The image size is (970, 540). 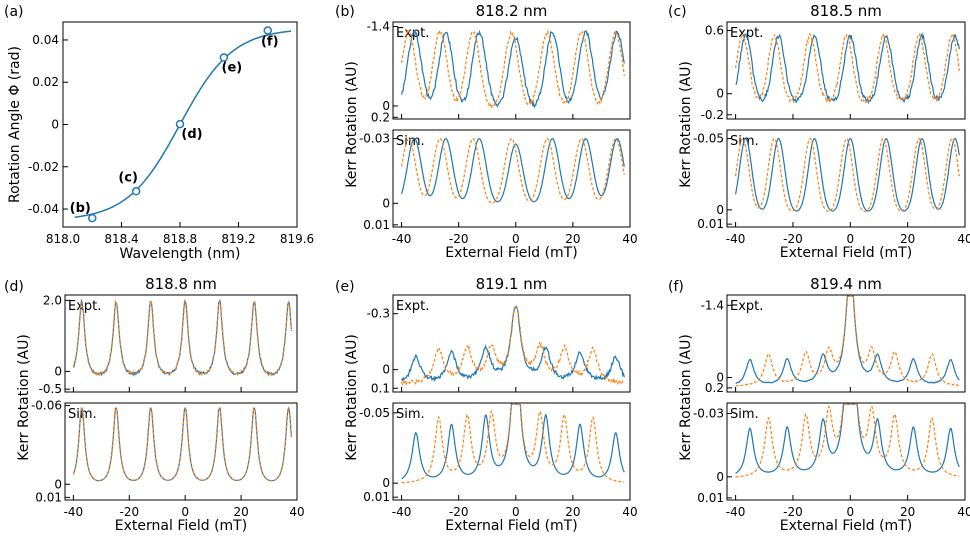 I want to click on y-tick-label: -0.03, so click(x=708, y=414).